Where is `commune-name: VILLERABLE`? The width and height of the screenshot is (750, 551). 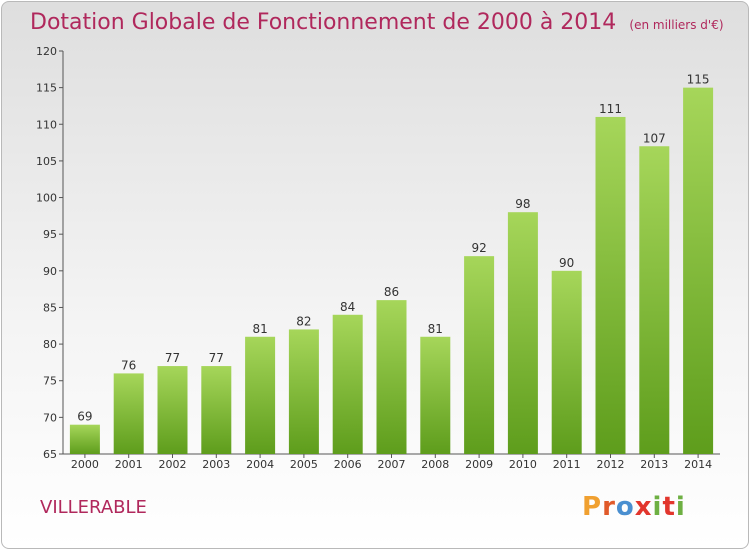
commune-name: VILLERABLE is located at coordinates (93, 507).